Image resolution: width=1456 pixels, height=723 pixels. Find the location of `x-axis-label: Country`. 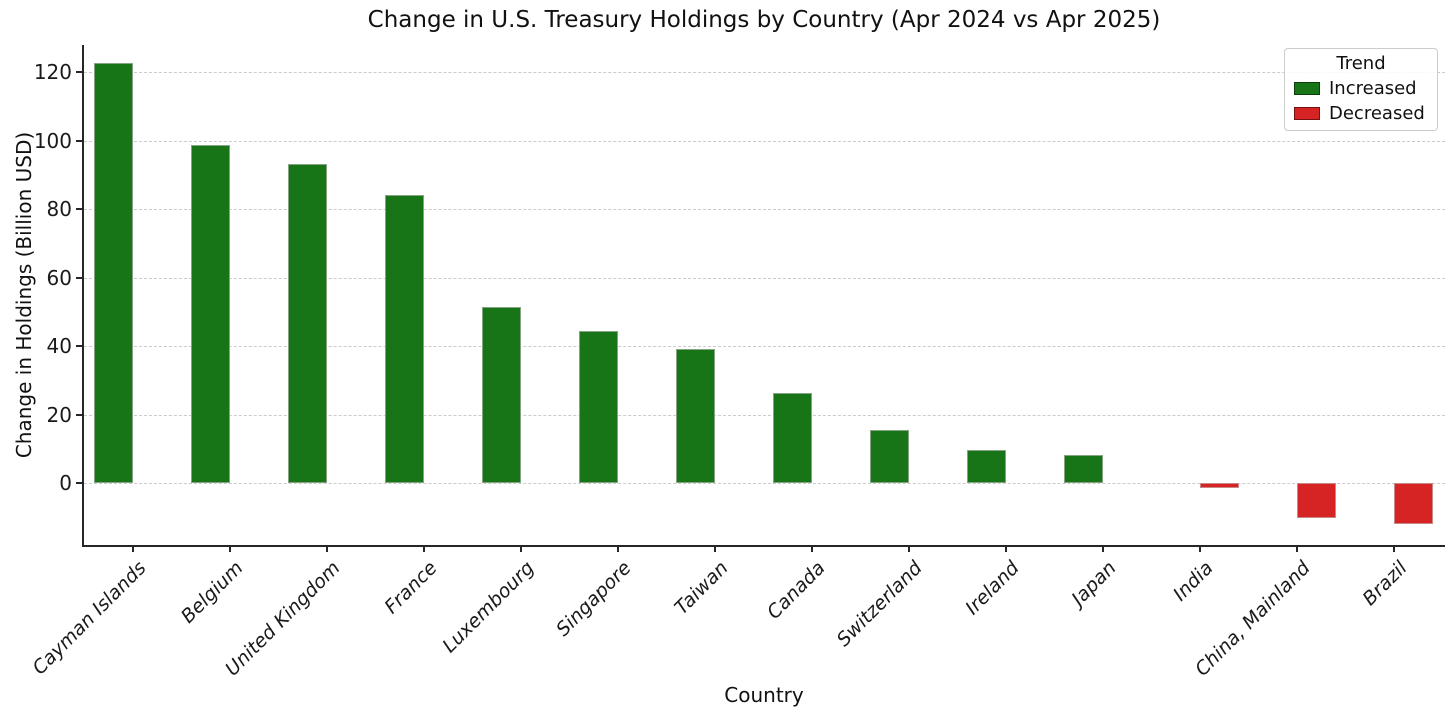

x-axis-label: Country is located at coordinates (764, 695).